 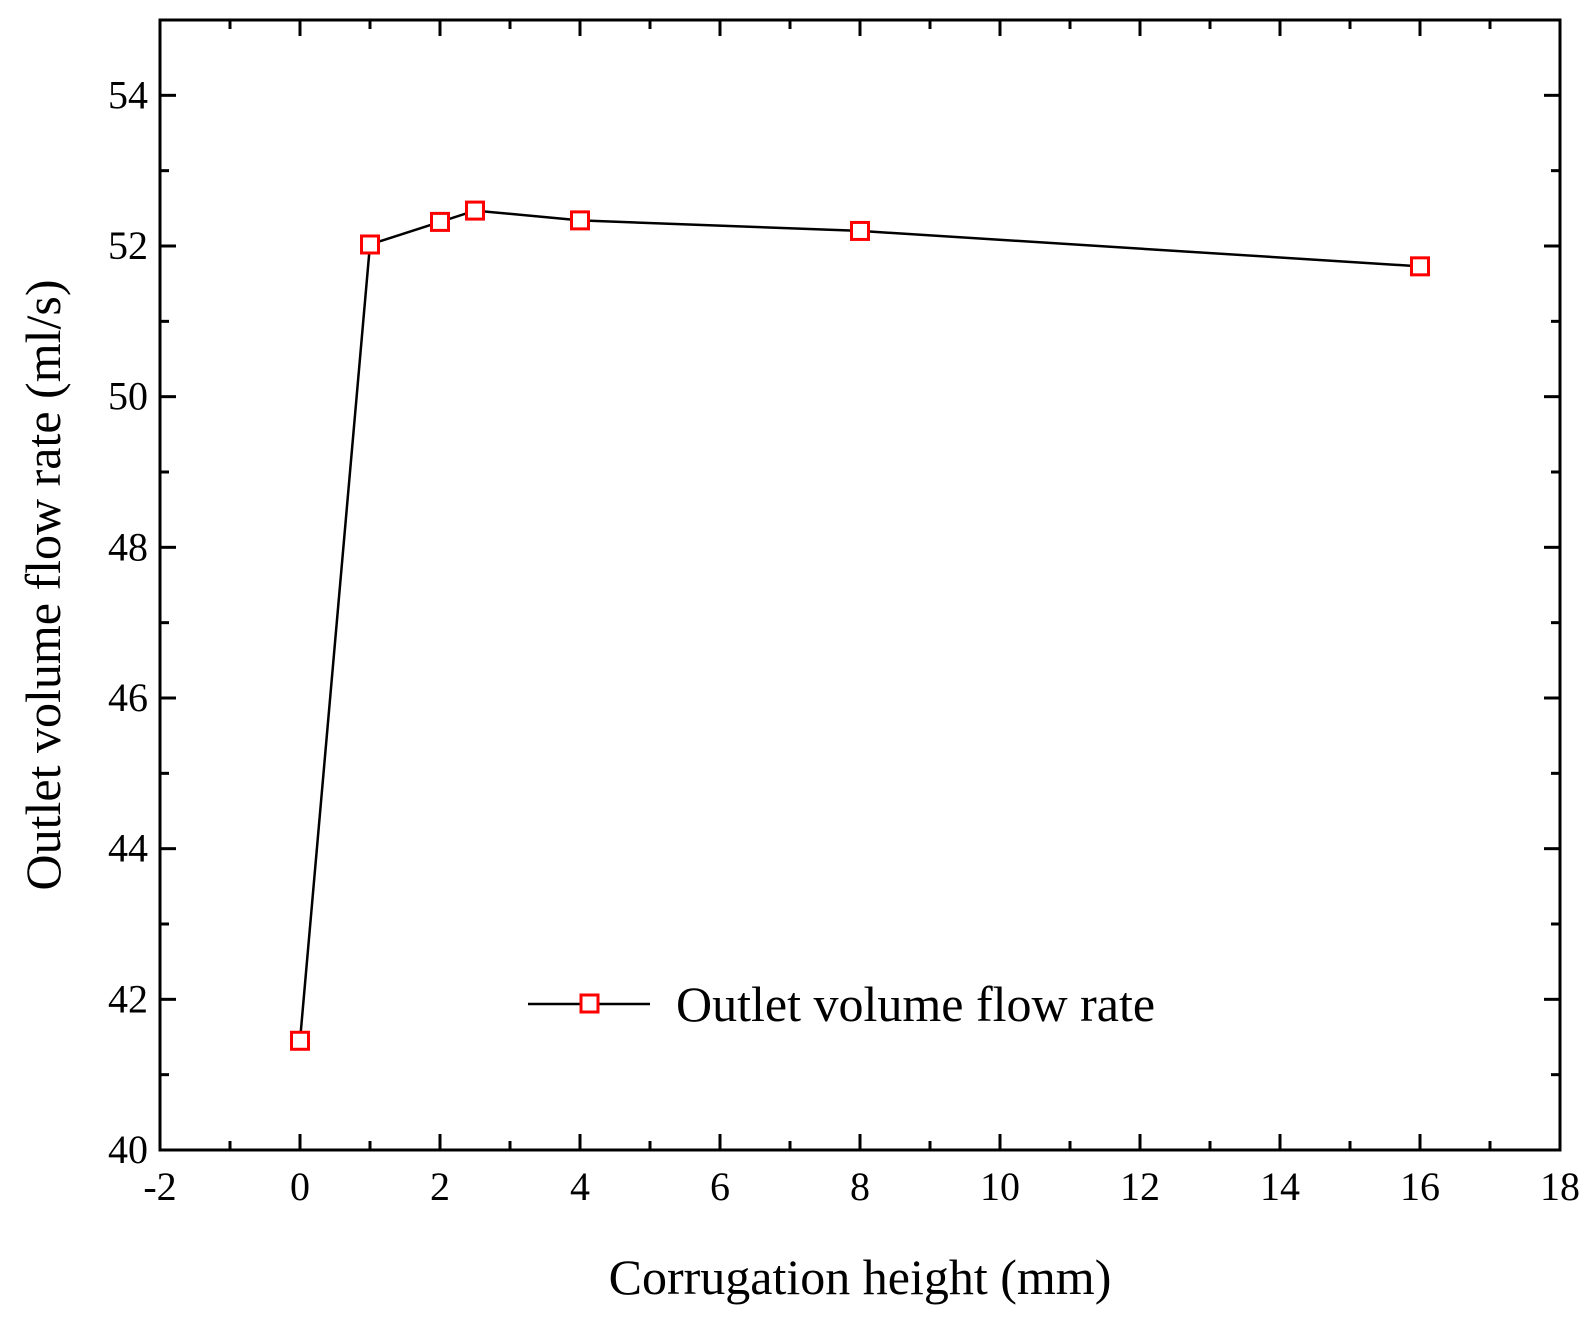 I want to click on legend: Outlet volume flow rate, so click(x=841, y=1004).